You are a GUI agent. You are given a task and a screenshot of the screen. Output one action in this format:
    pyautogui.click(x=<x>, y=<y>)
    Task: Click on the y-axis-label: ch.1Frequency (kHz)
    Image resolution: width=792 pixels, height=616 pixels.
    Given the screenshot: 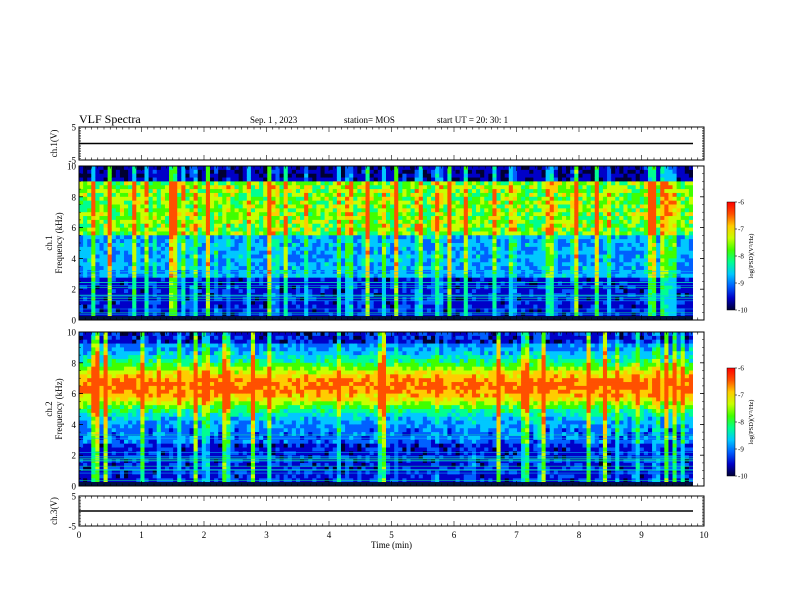 What is the action you would take?
    pyautogui.click(x=54, y=242)
    